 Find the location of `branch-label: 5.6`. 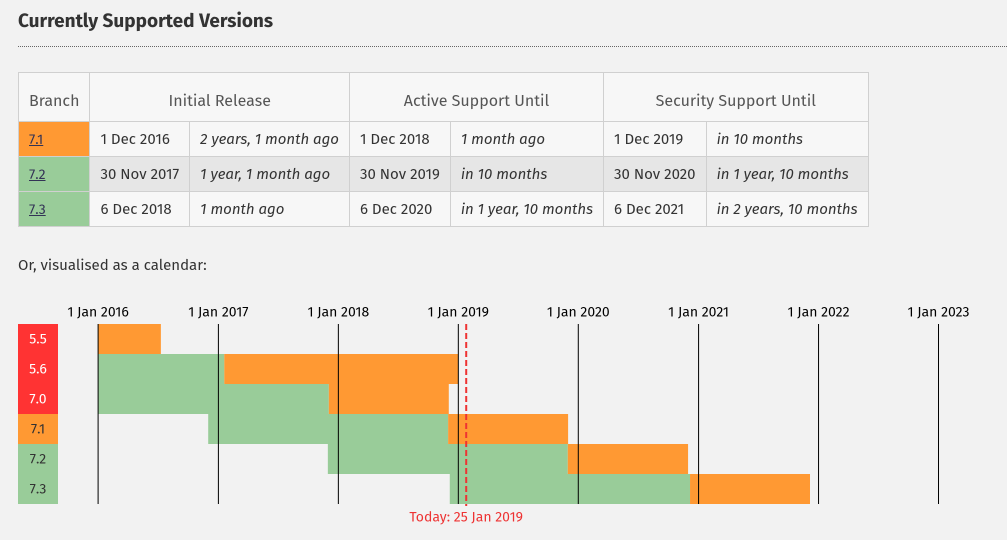

branch-label: 5.6 is located at coordinates (38, 369).